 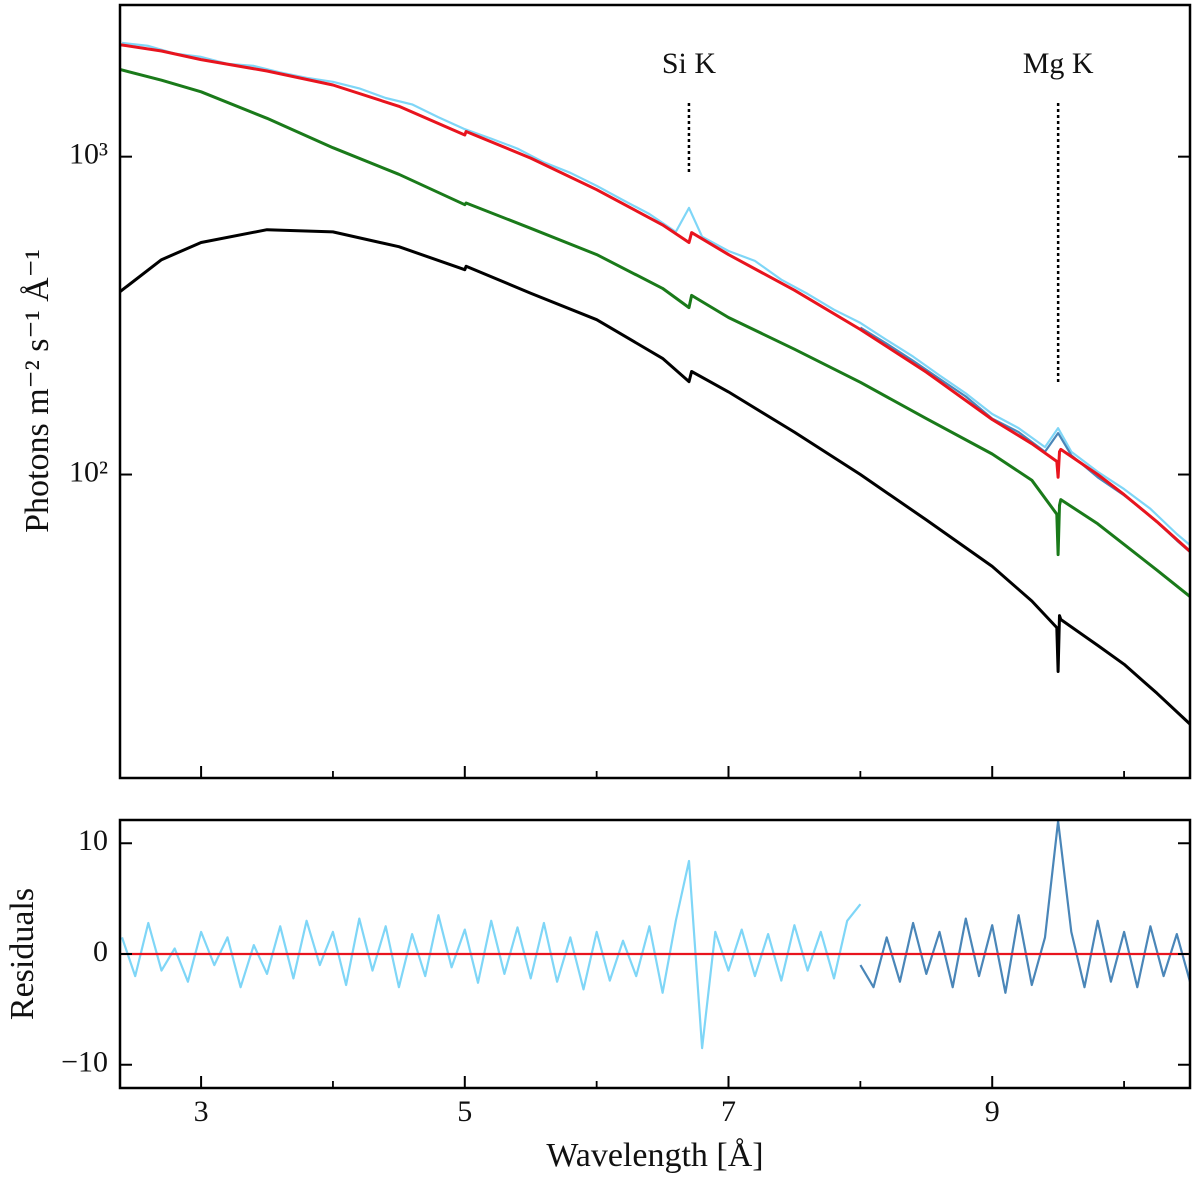 What do you see at coordinates (22, 954) in the screenshot?
I see `y-axis-label: Residuals` at bounding box center [22, 954].